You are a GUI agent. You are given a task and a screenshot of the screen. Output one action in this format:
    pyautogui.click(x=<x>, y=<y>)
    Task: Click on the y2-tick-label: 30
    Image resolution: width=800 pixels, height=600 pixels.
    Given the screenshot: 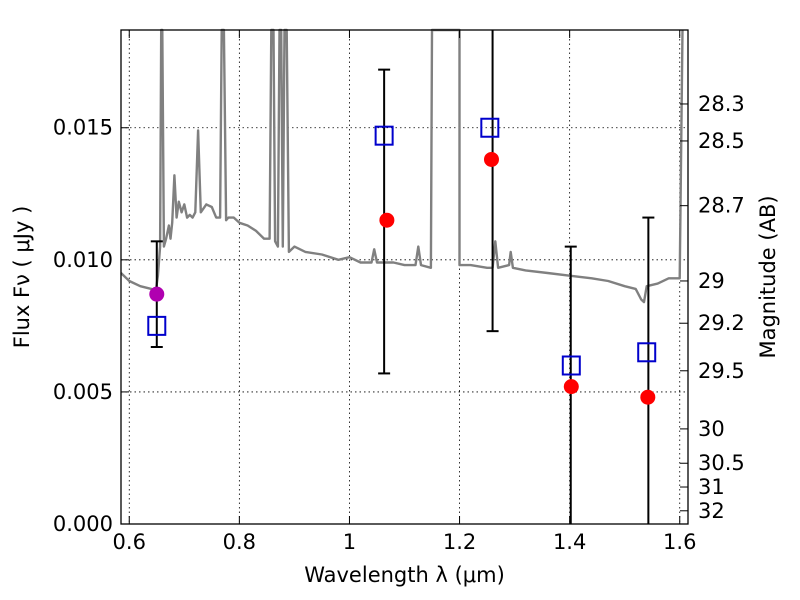 What is the action you would take?
    pyautogui.click(x=711, y=429)
    